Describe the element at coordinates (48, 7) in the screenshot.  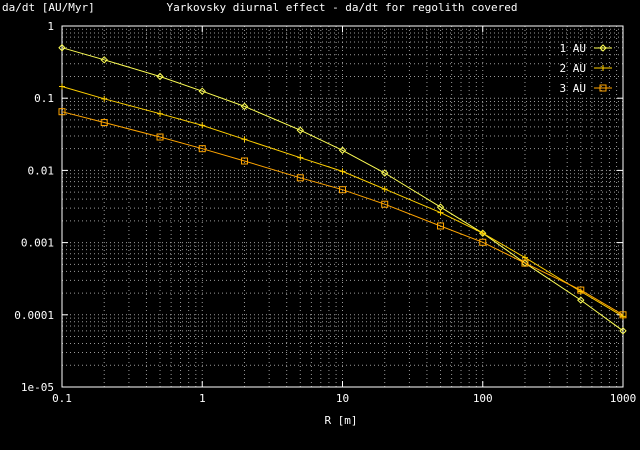
I see `y-axis-label: da/dt [AU/Myr]` at that location.